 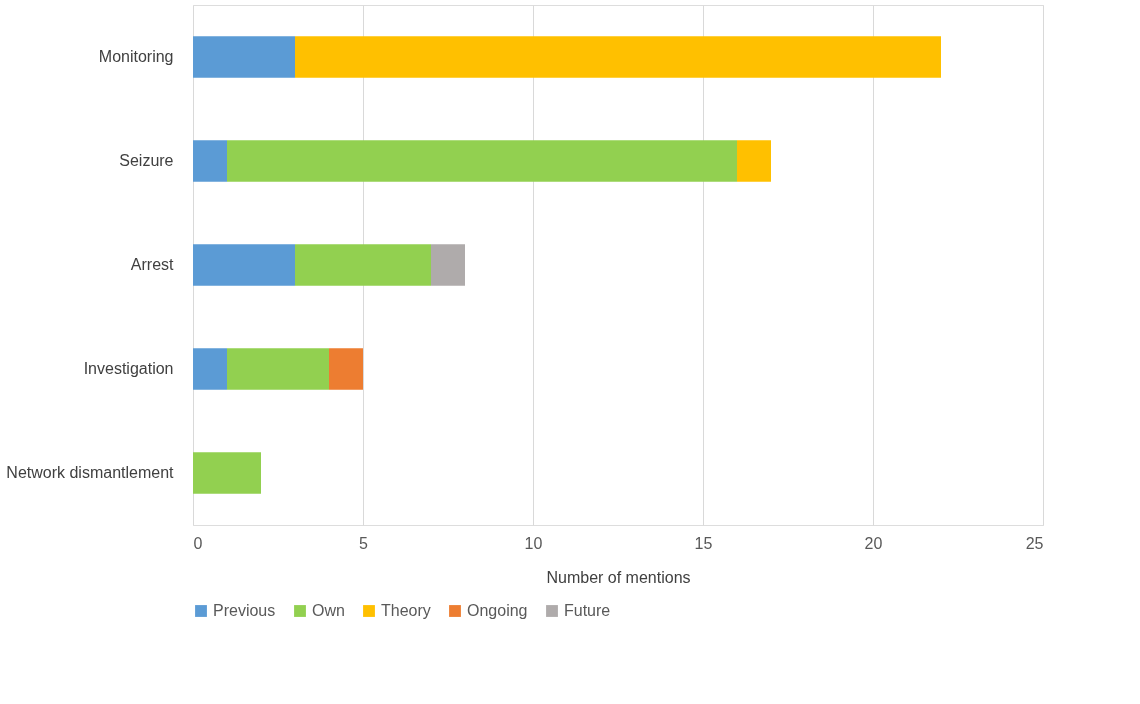 I want to click on legend-label: Ongoing, so click(x=497, y=610).